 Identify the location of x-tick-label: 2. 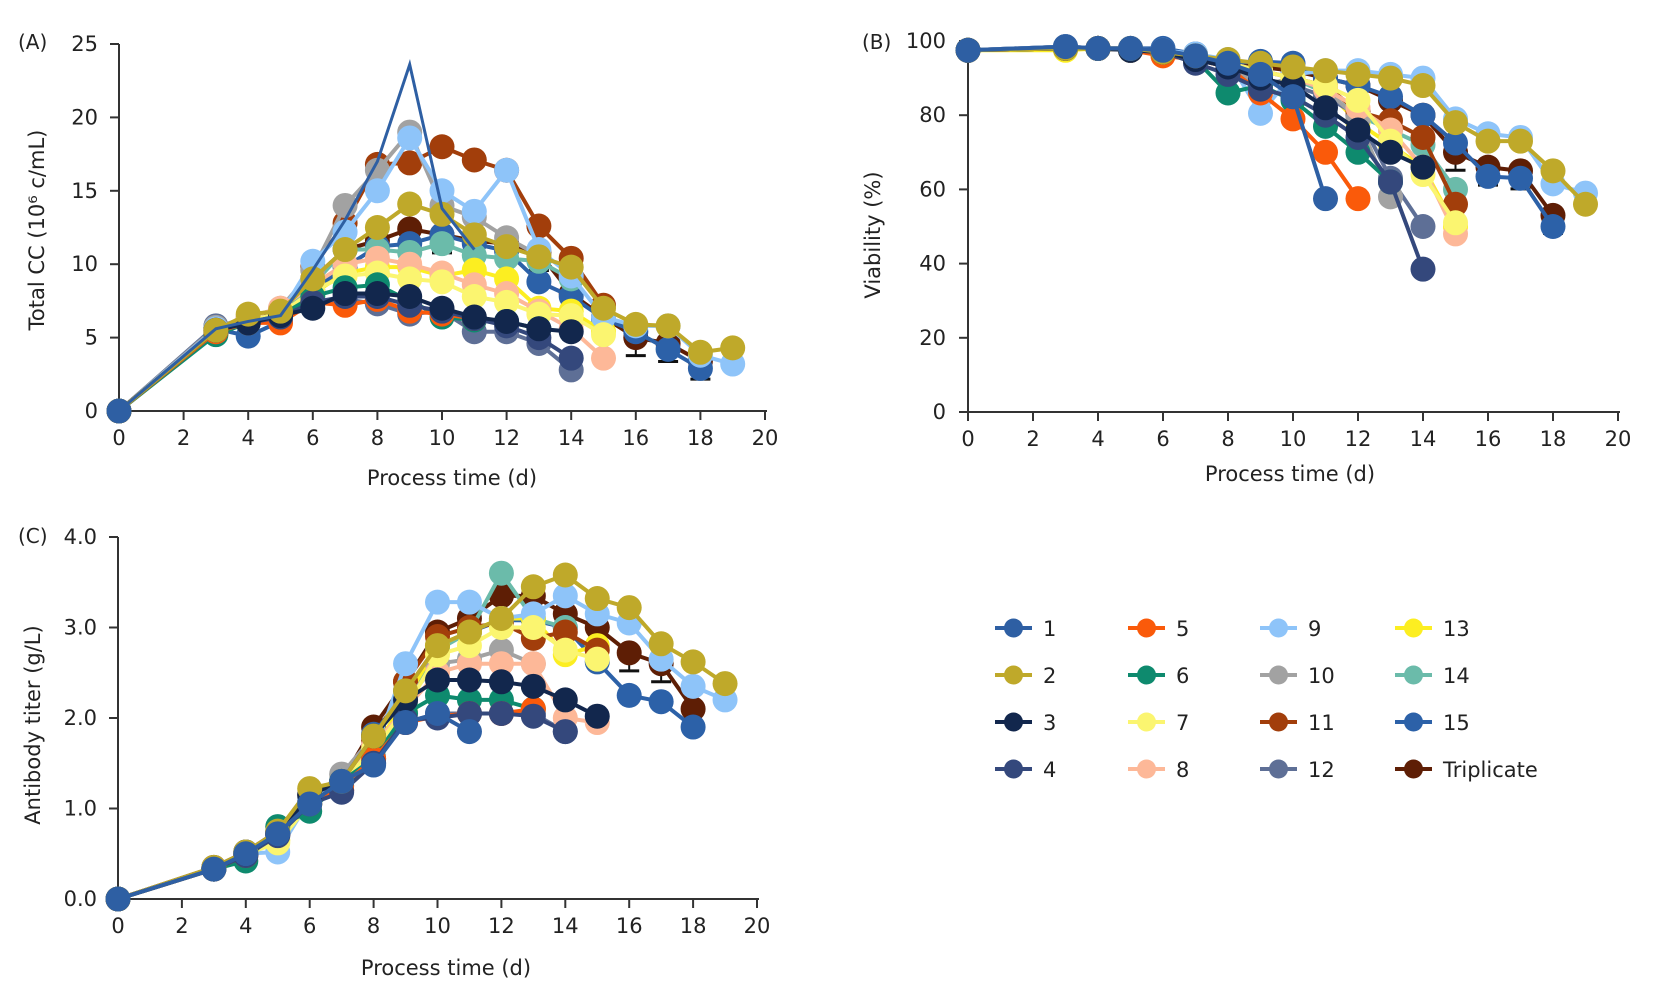
(183, 438).